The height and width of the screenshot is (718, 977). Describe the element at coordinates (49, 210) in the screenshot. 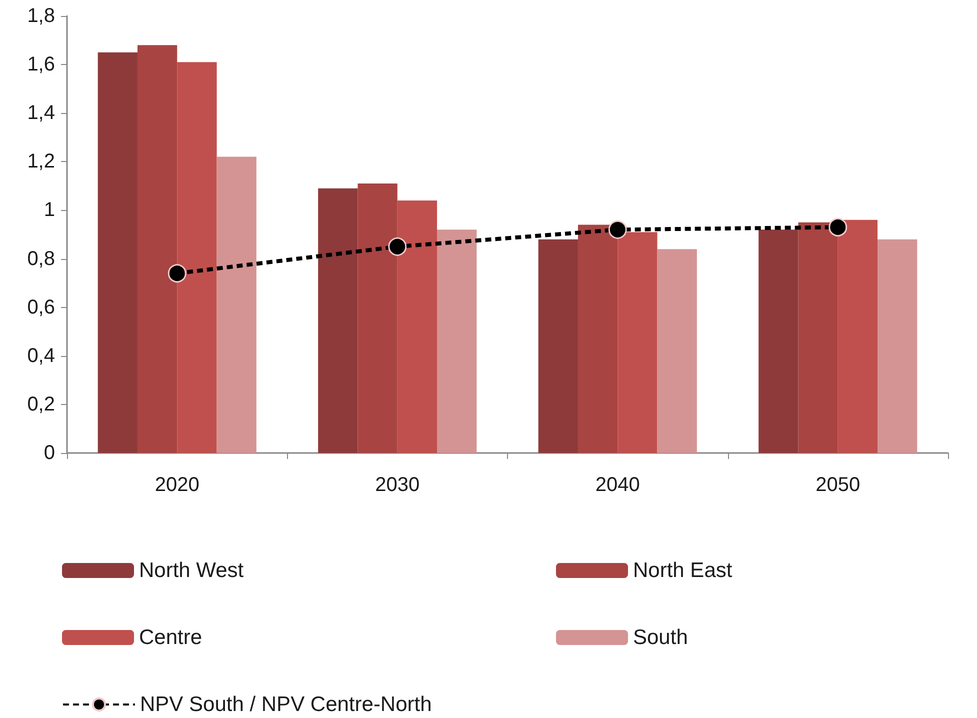

I see `y-tick-label: 1` at that location.